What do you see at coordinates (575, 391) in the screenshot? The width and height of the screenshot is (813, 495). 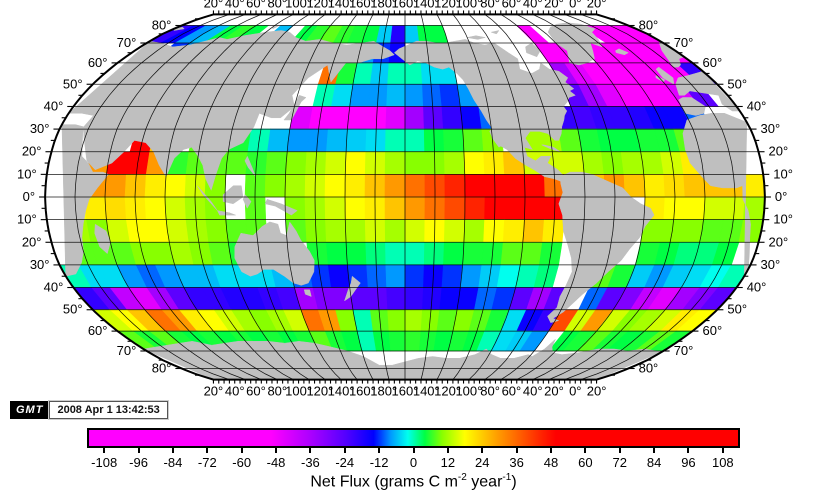 I see `lon-label-bottom: 0°` at bounding box center [575, 391].